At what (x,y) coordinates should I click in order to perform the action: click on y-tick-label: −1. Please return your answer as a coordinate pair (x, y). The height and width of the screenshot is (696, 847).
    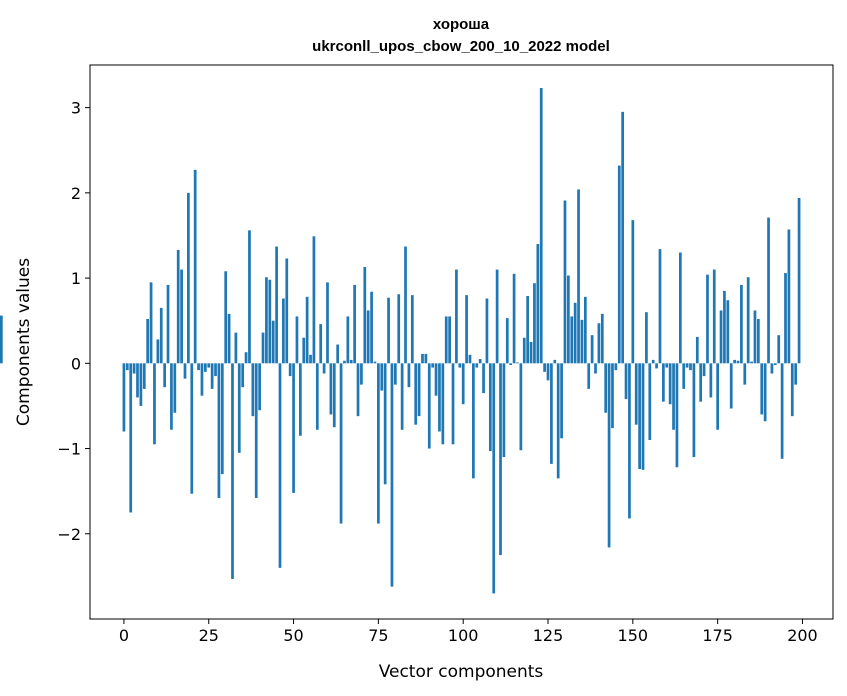
    Looking at the image, I should click on (69, 449).